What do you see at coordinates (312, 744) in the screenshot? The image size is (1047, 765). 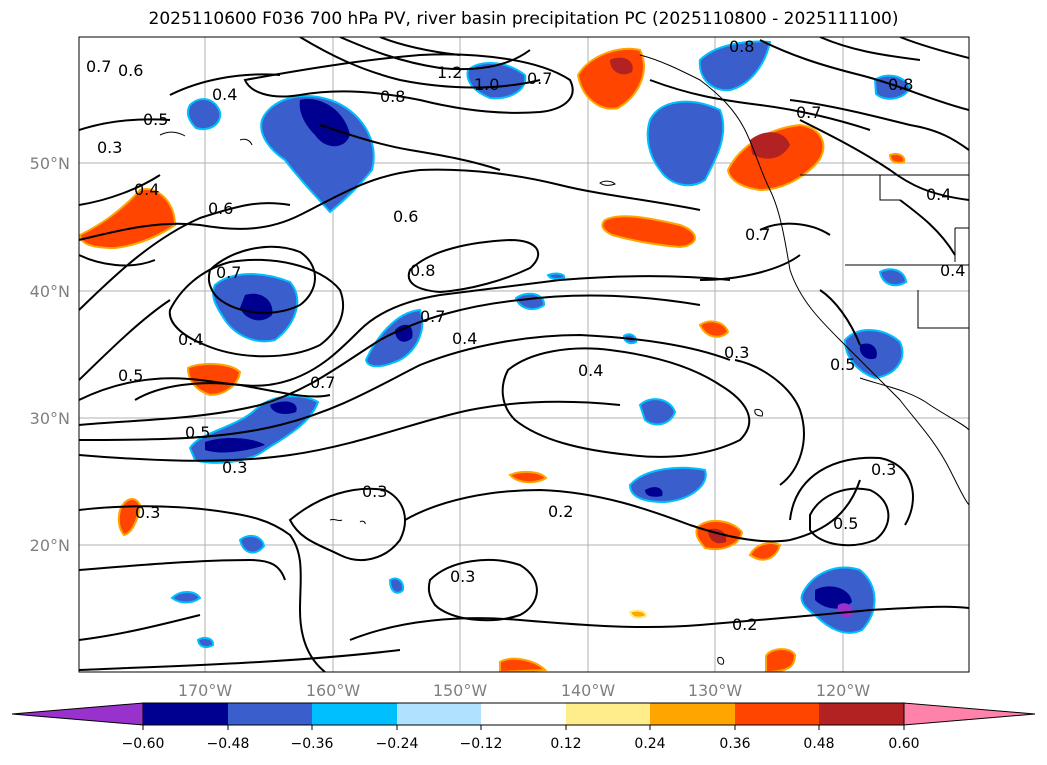 I see `colorbar-tick-label: −0.36` at bounding box center [312, 744].